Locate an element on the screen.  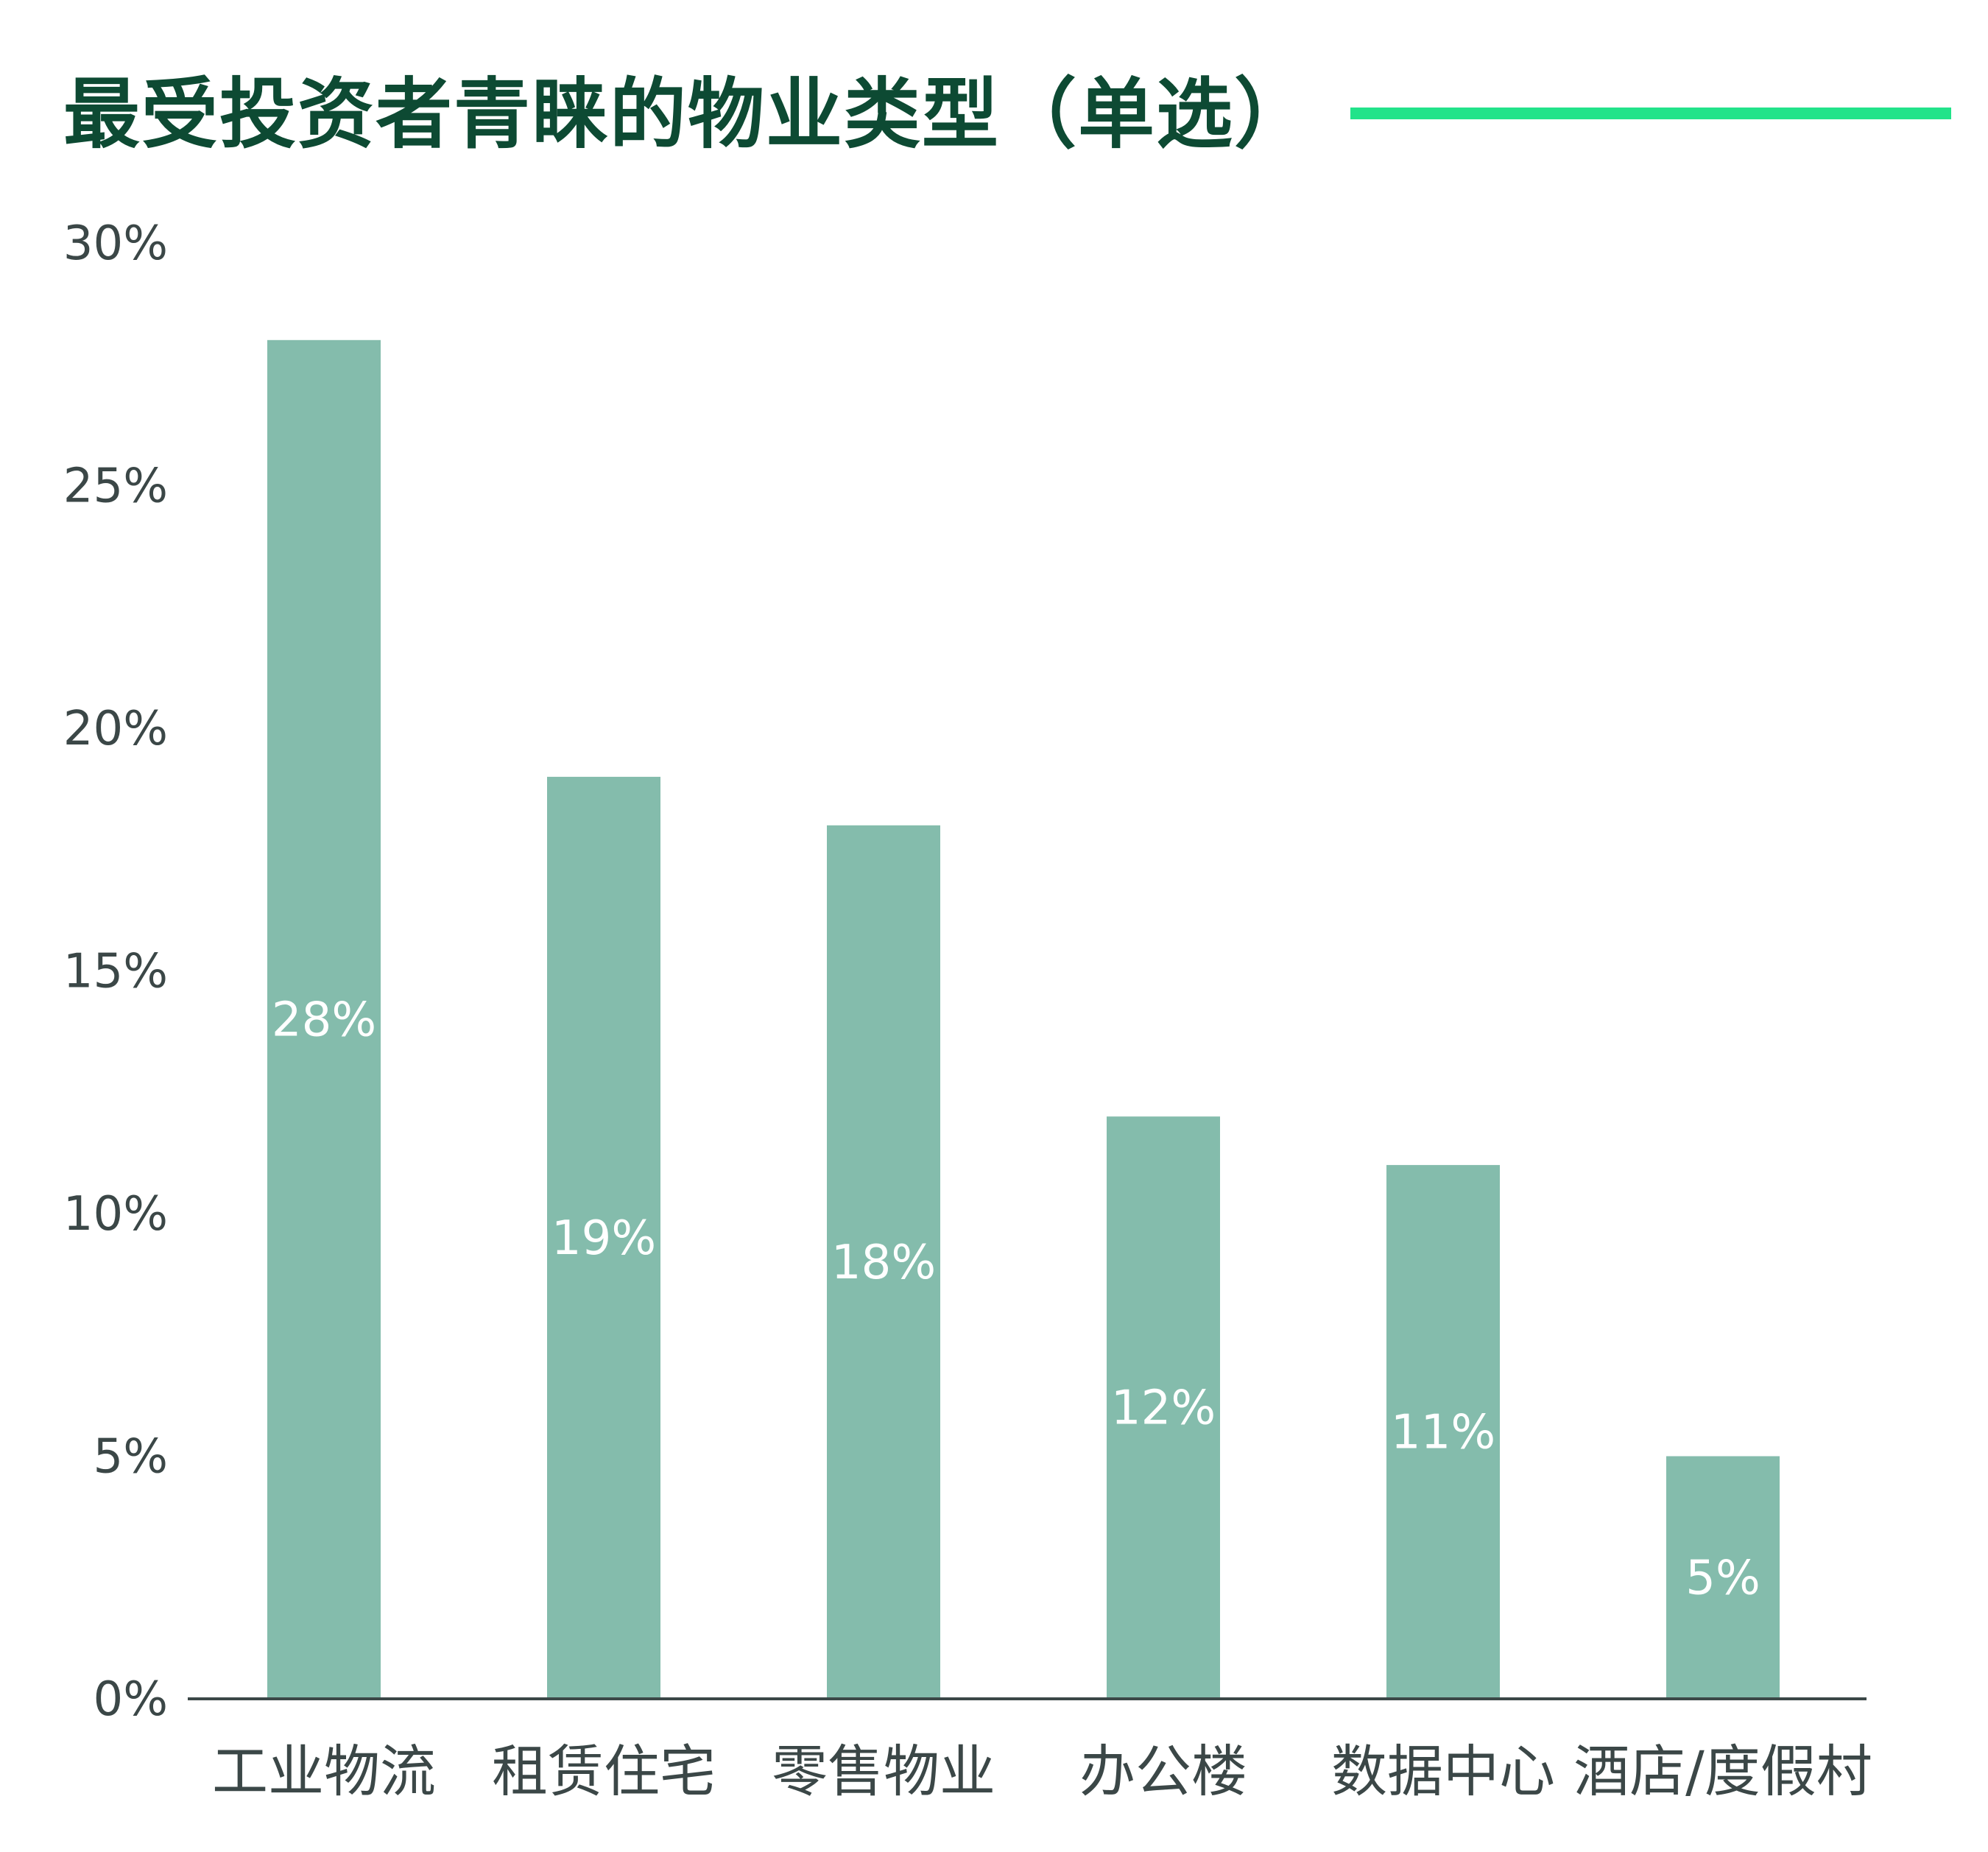
data-label: 19% is located at coordinates (603, 1238).